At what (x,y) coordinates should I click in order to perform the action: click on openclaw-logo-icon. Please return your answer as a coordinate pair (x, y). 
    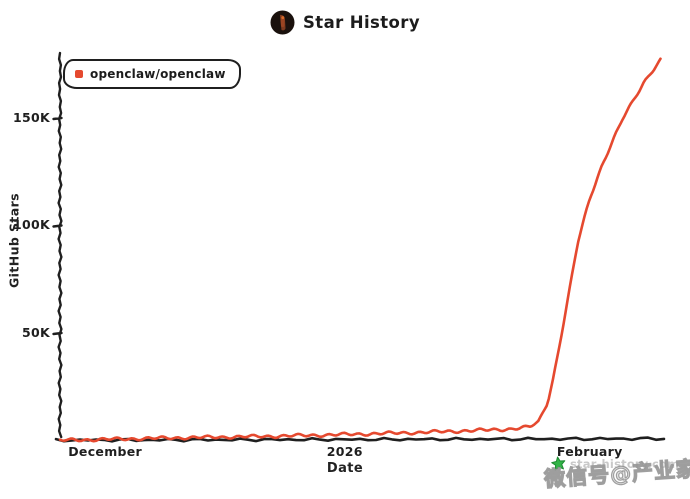
    Looking at the image, I should click on (282, 22).